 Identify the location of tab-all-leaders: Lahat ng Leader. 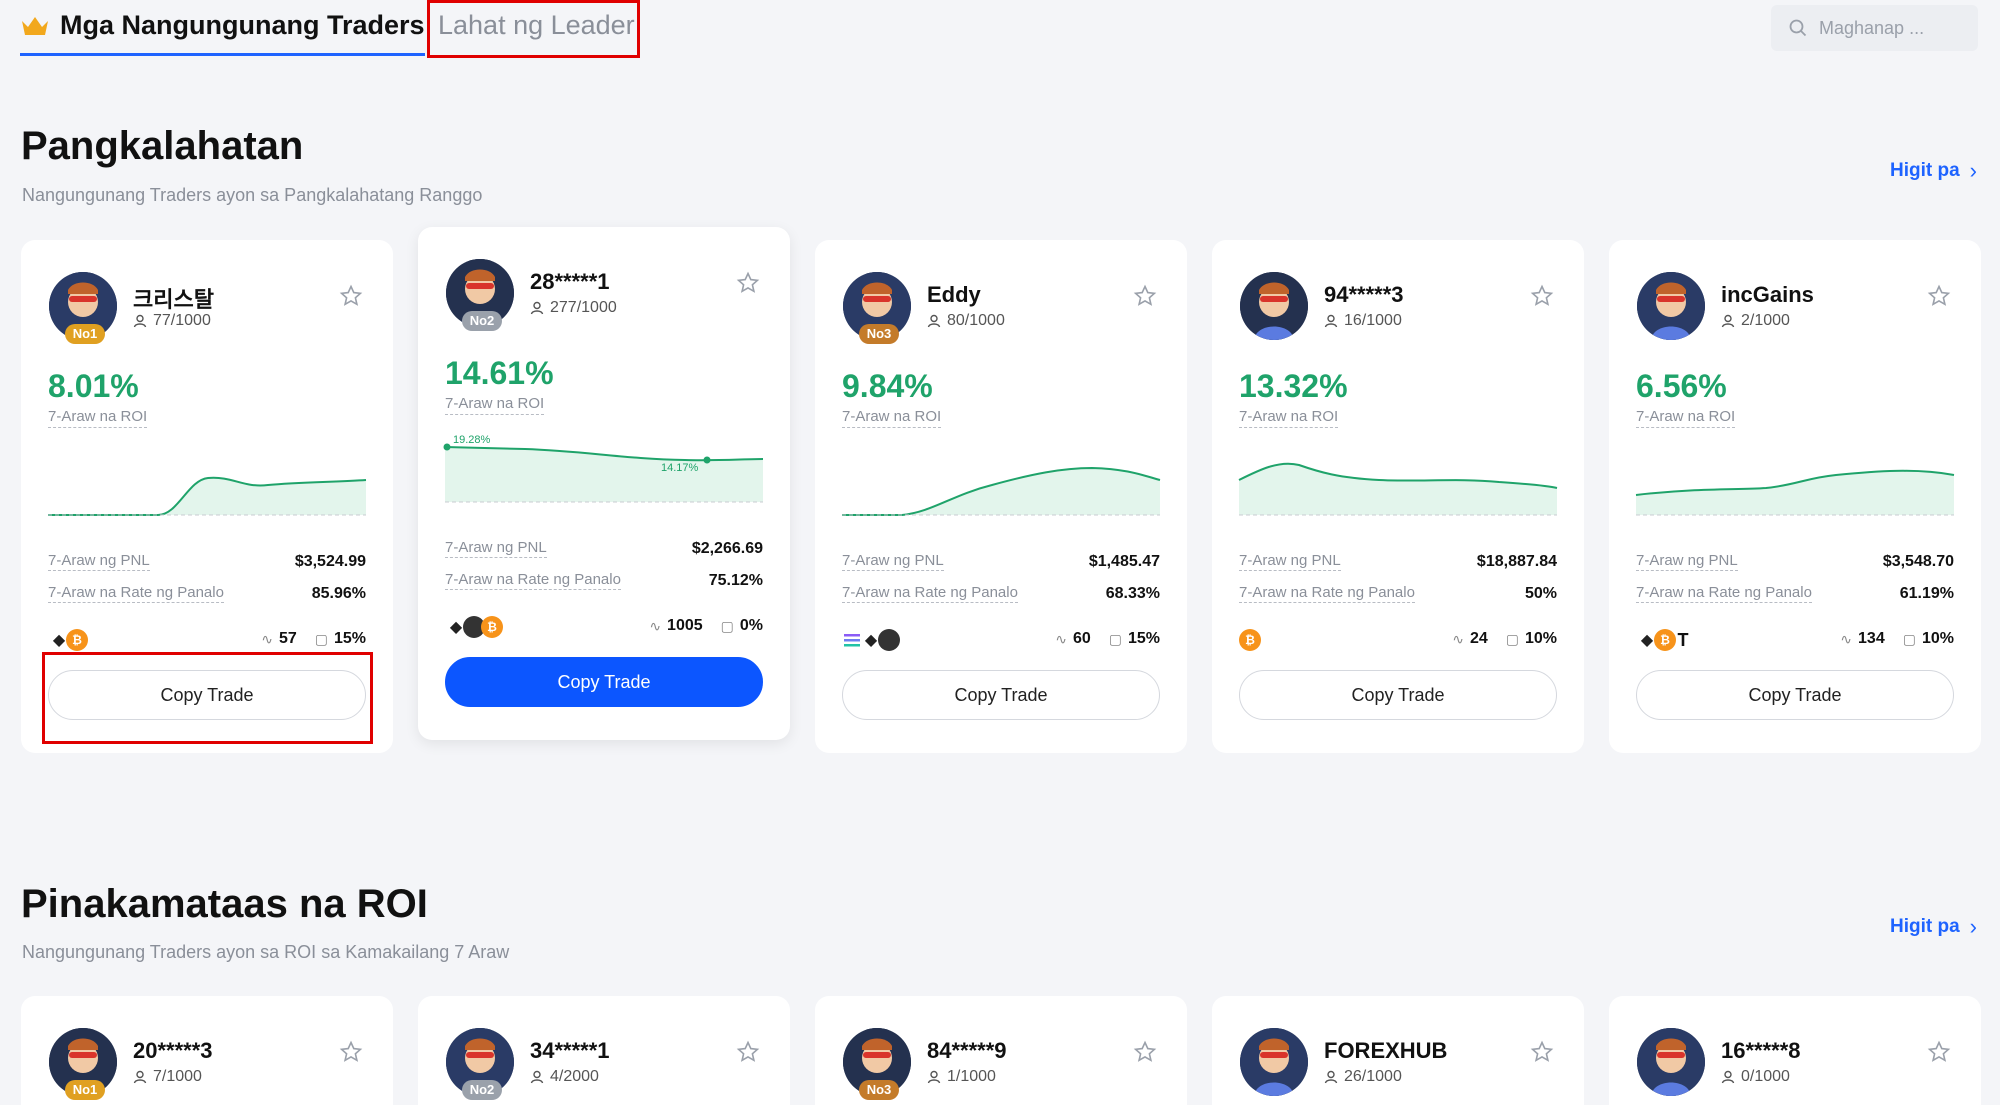
(536, 25).